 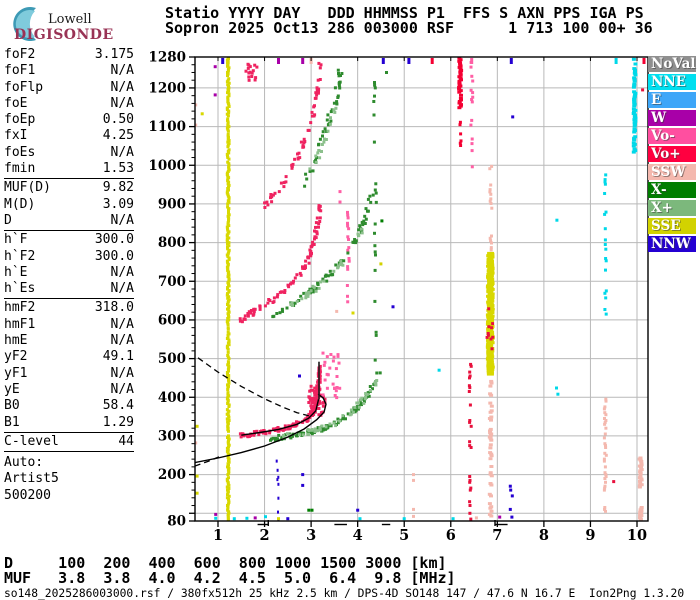 What do you see at coordinates (672, 244) in the screenshot?
I see `legend-item-NNW: NNW` at bounding box center [672, 244].